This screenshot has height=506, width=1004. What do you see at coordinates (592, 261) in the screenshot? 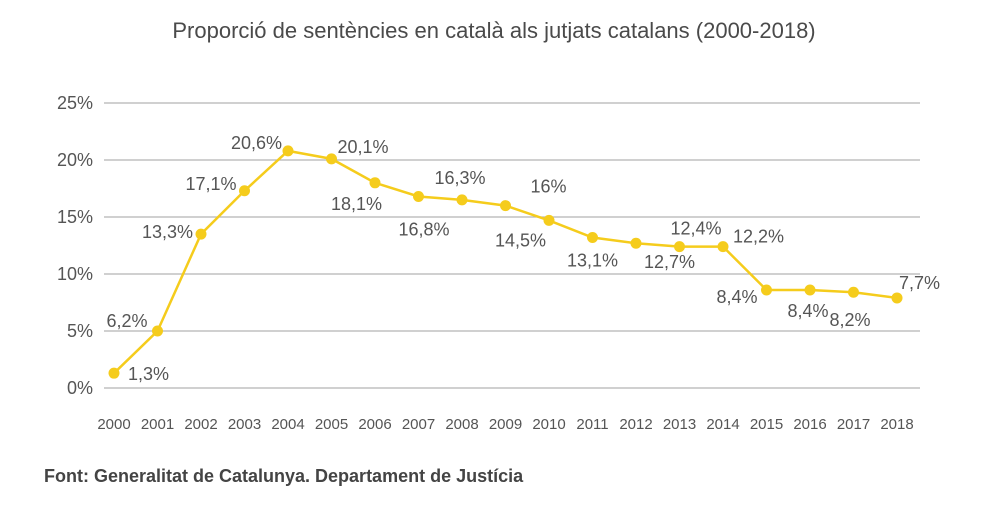
I see `data-label: 13,1%` at bounding box center [592, 261].